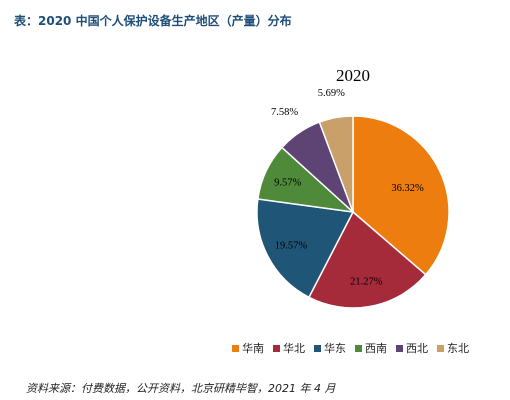  Describe the element at coordinates (331, 93) in the screenshot. I see `slice-label-6: 5.69%` at that location.